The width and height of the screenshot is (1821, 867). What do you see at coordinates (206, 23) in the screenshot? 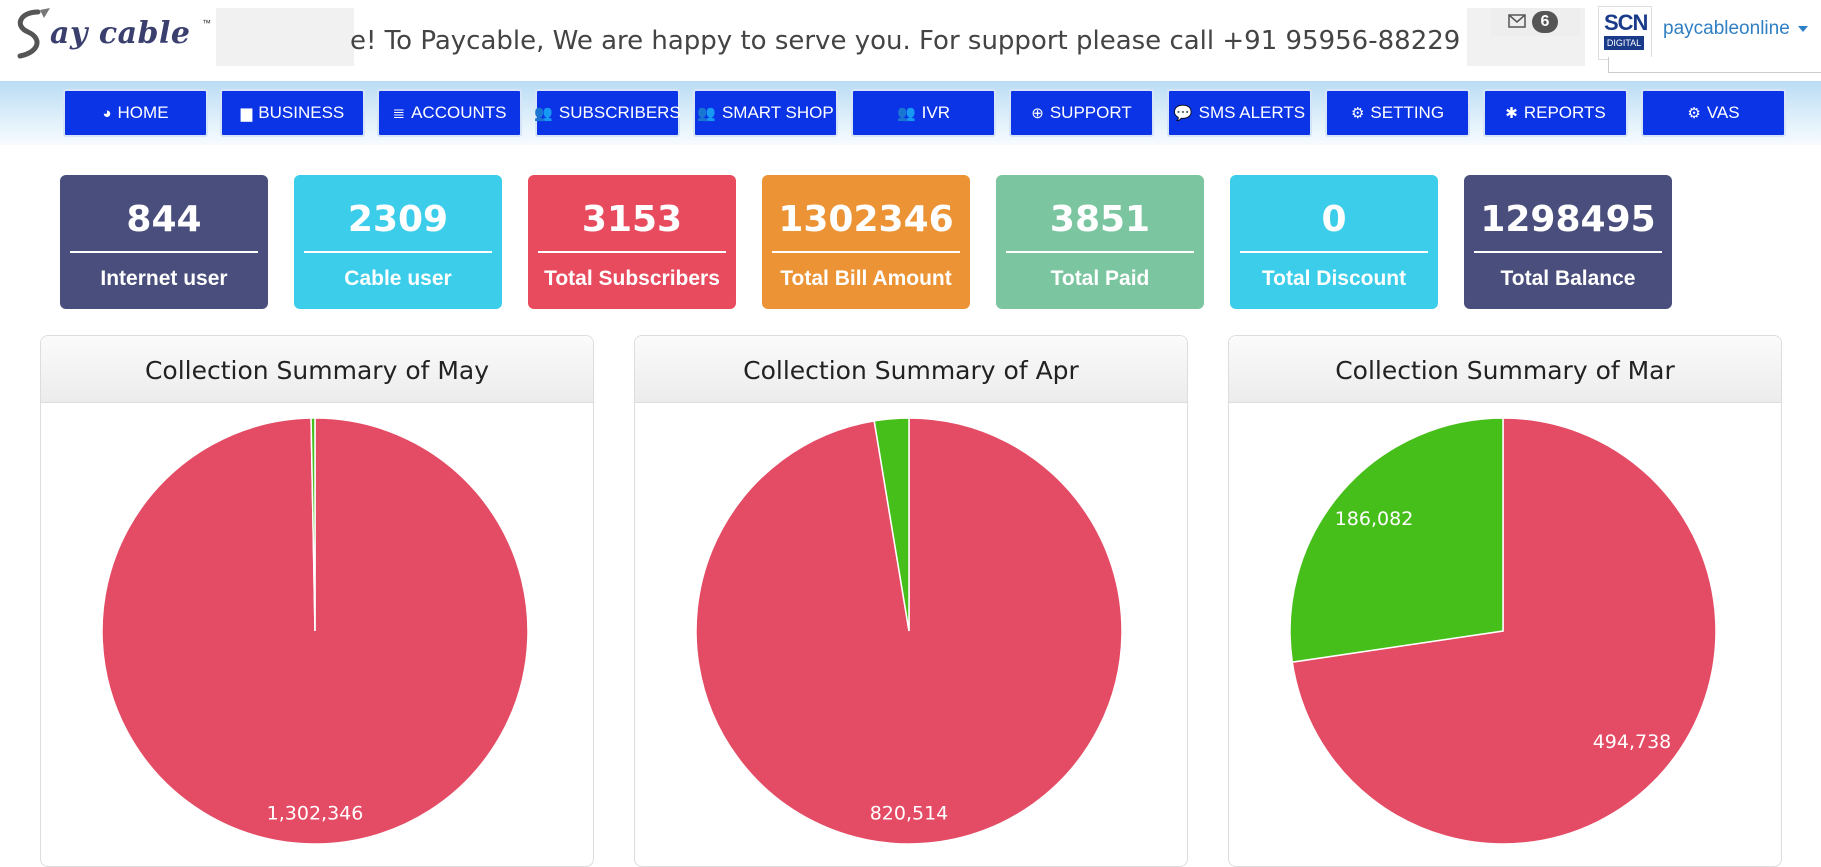
I see `logo-trademark: ™` at bounding box center [206, 23].